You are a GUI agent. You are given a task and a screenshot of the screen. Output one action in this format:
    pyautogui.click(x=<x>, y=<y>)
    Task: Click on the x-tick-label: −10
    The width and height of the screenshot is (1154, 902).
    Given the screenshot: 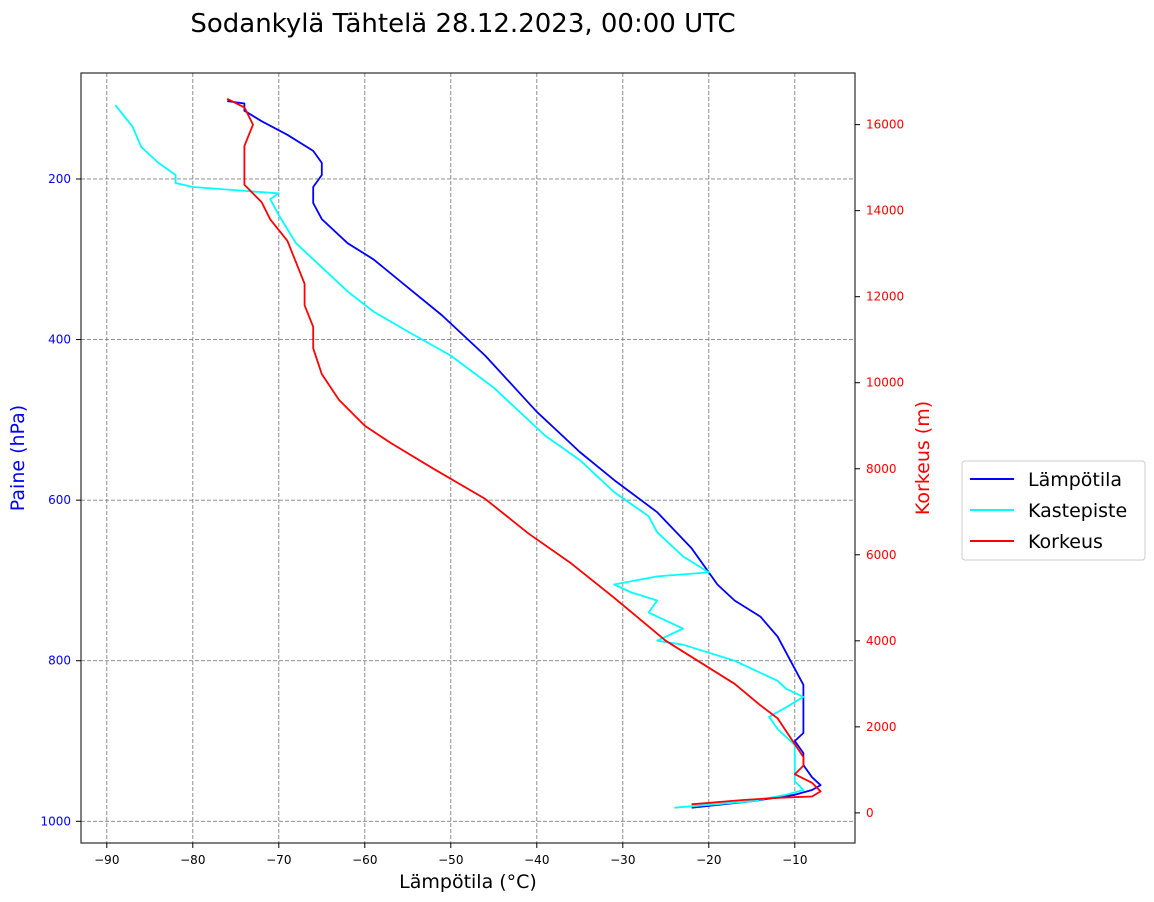 What is the action you would take?
    pyautogui.click(x=794, y=860)
    